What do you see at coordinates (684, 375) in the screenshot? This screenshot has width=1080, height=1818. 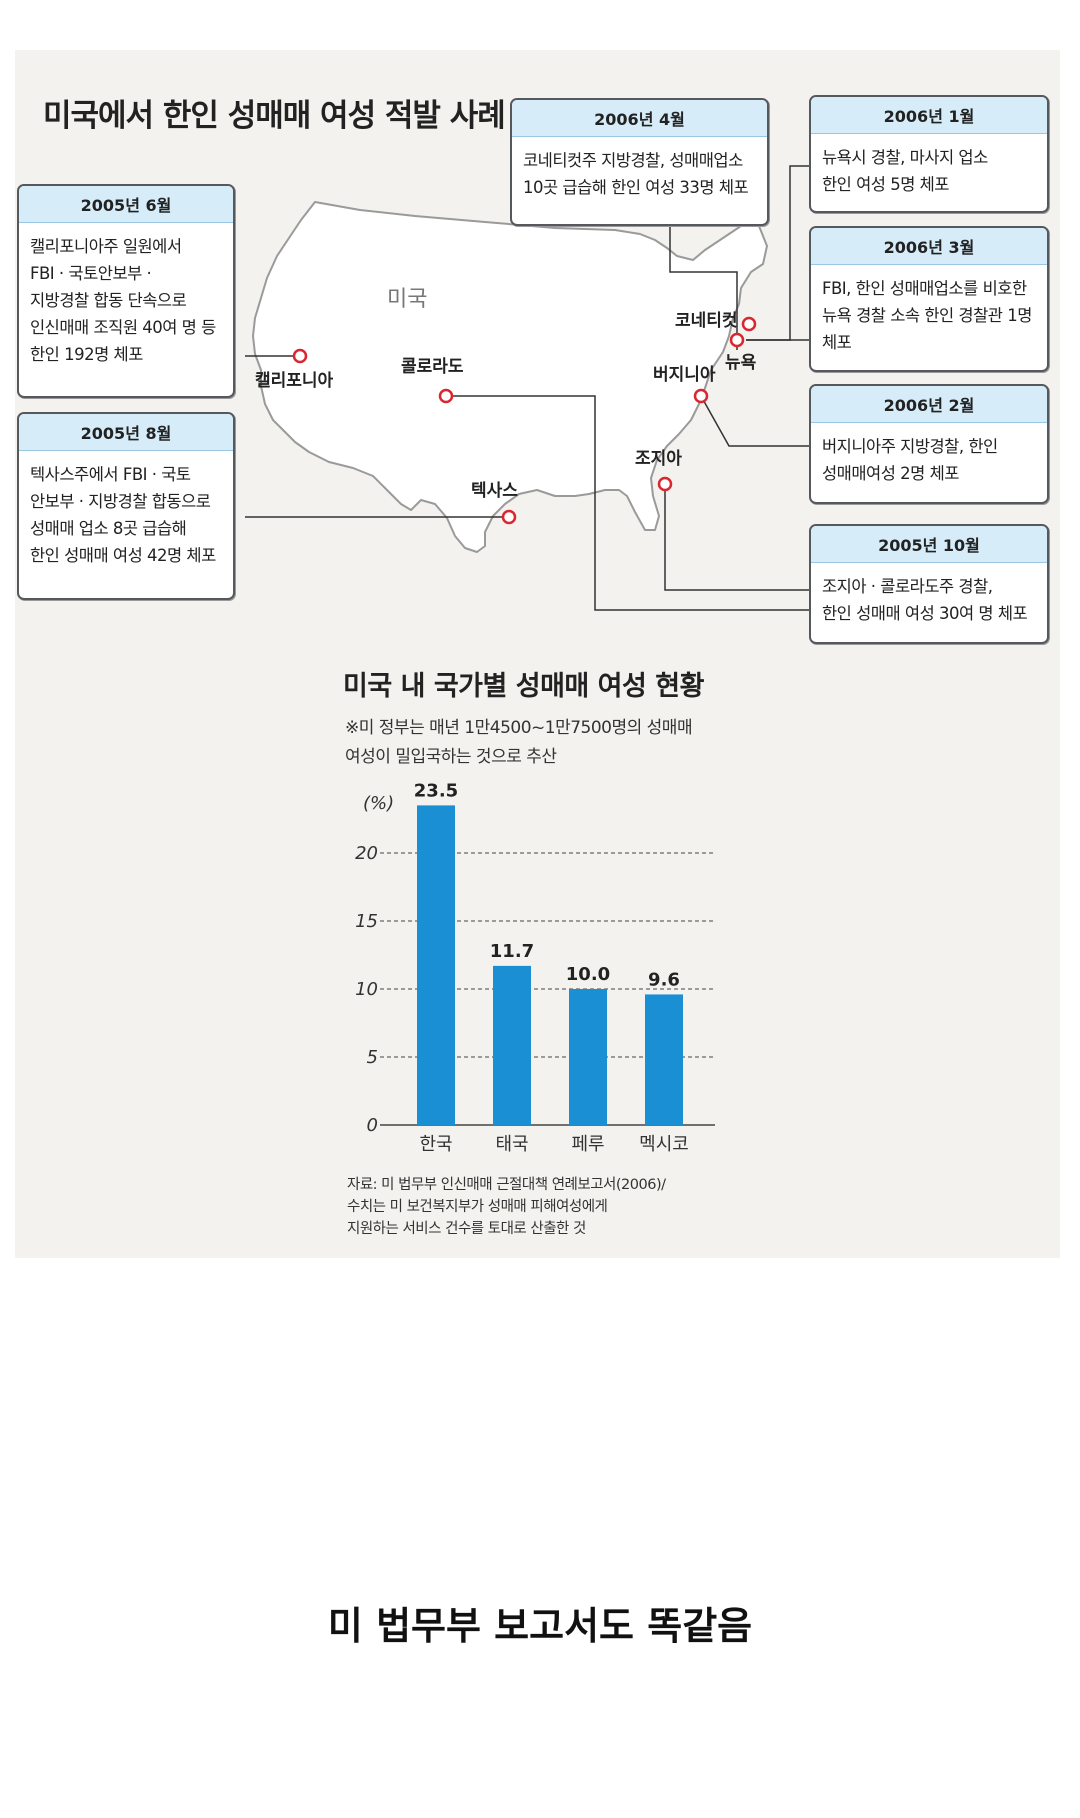 I see `label-virginia: 버지니아` at bounding box center [684, 375].